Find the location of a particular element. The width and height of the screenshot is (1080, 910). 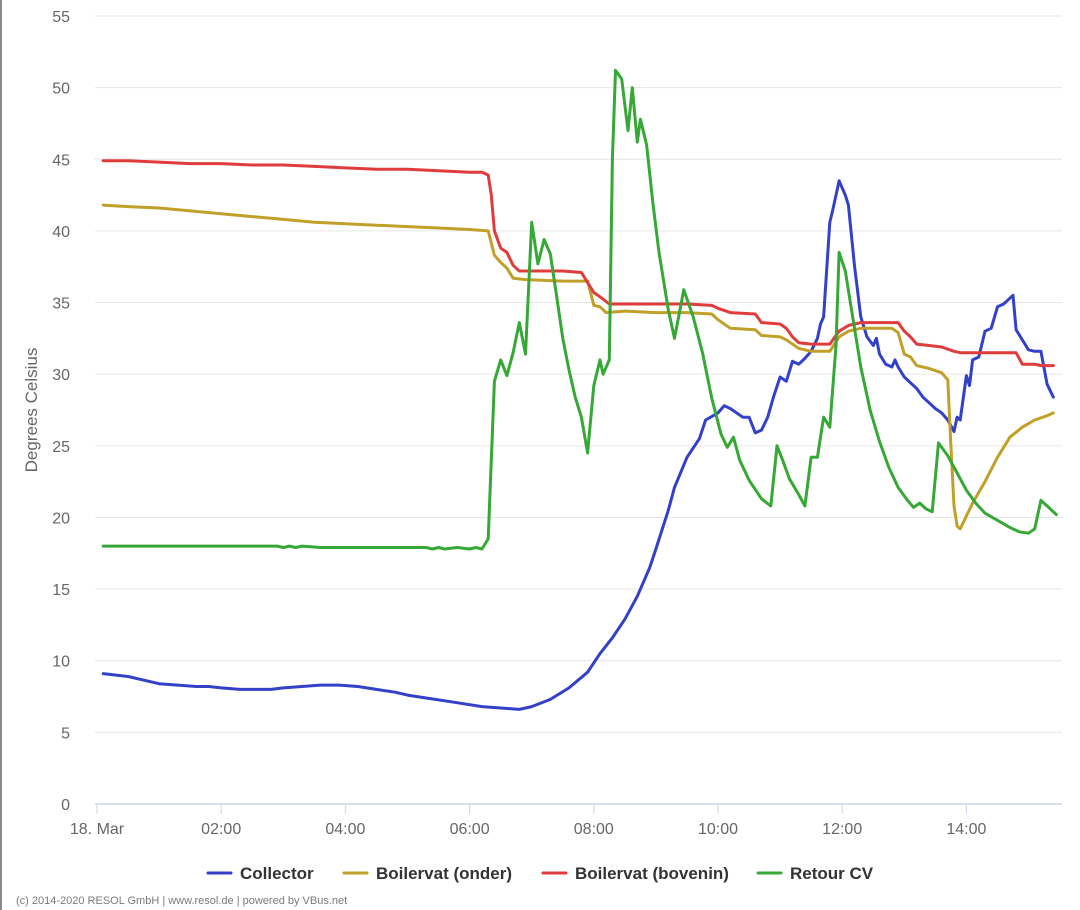

legend-label: Retour CV is located at coordinates (832, 873).